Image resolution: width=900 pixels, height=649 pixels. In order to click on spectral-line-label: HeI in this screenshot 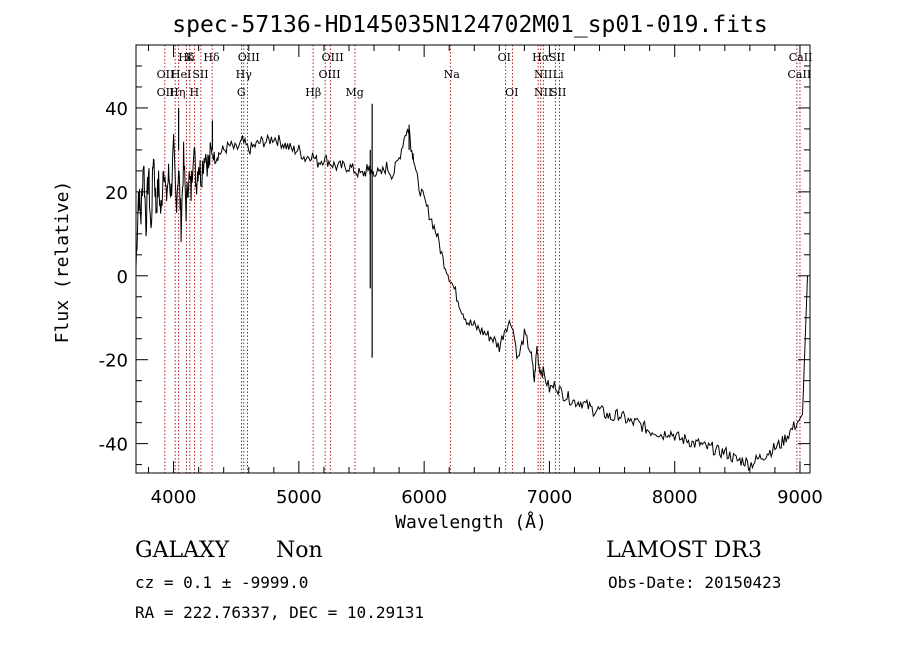, I will do `click(181, 74)`.